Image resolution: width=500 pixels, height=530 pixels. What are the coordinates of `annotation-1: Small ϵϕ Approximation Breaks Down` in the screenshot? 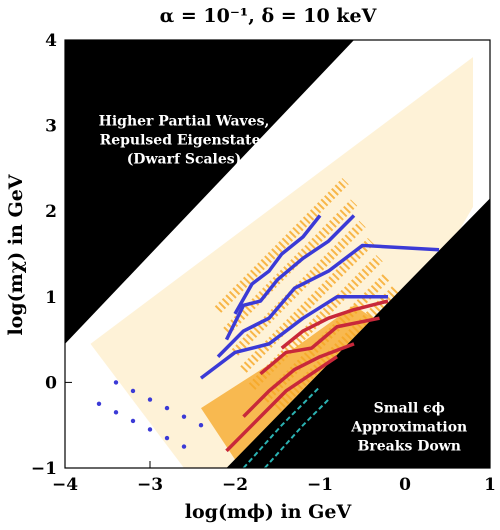 It's located at (408, 427).